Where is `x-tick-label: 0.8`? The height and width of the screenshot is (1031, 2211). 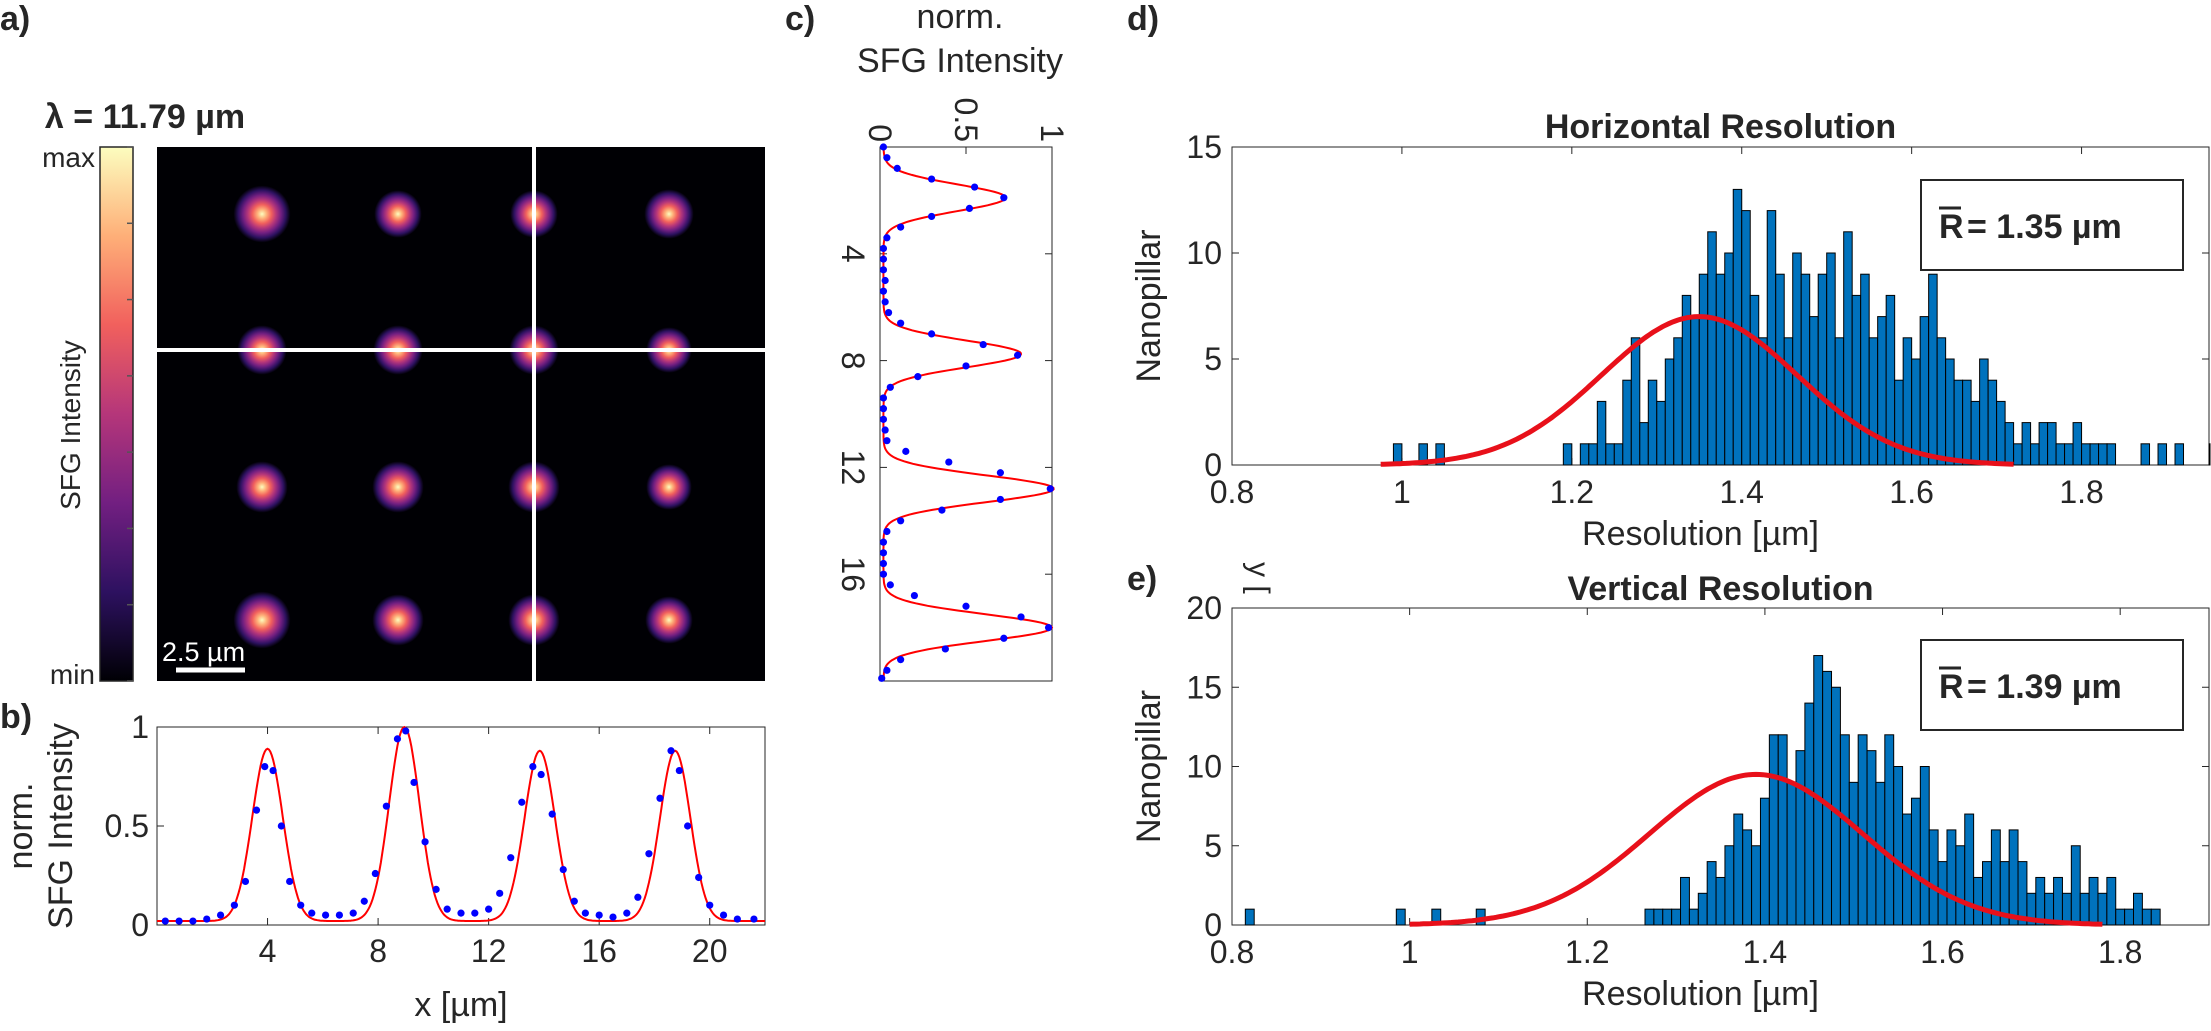
x-tick-label: 0.8 is located at coordinates (1232, 952).